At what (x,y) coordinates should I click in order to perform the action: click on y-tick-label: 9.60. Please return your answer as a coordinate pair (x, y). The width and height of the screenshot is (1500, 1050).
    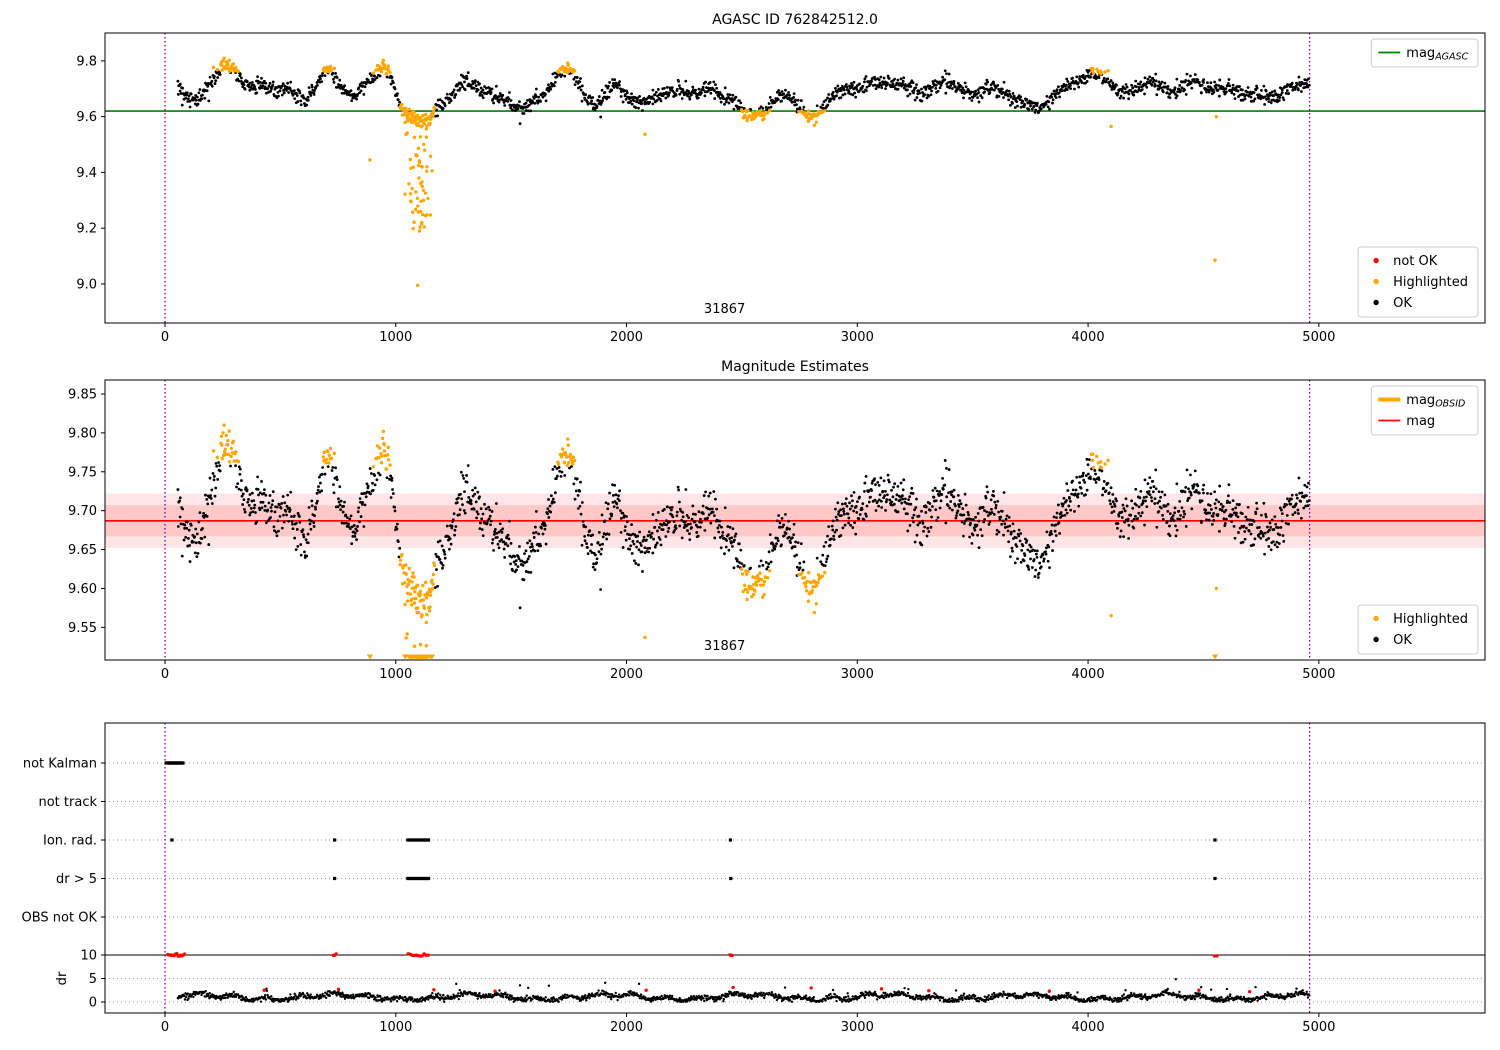
    Looking at the image, I should click on (82, 589).